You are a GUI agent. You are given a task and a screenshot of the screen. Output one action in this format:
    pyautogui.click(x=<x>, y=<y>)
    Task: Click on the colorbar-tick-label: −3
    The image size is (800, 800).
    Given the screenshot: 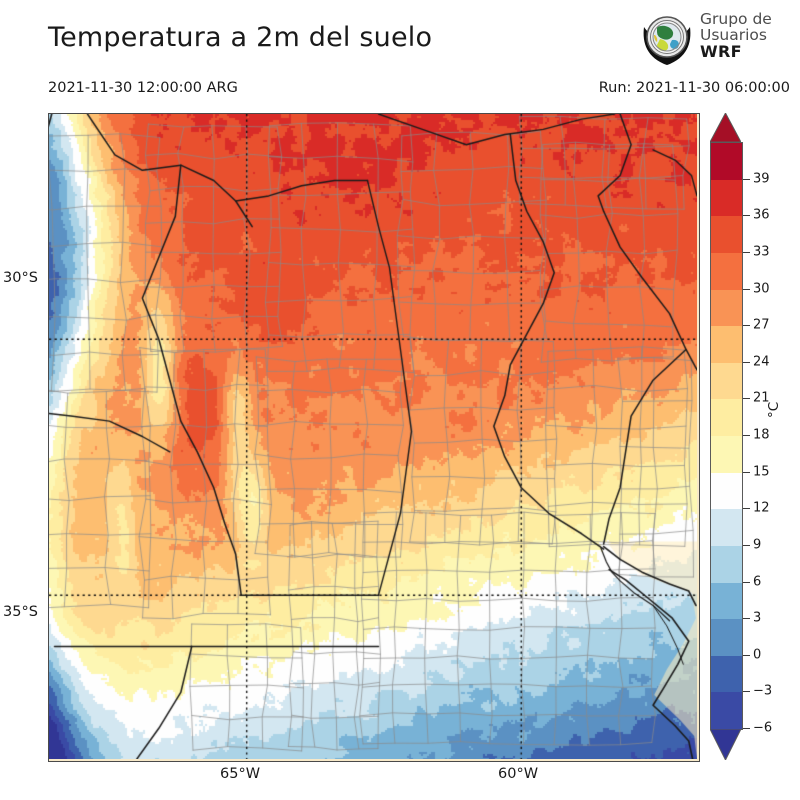 What is the action you would take?
    pyautogui.click(x=763, y=691)
    